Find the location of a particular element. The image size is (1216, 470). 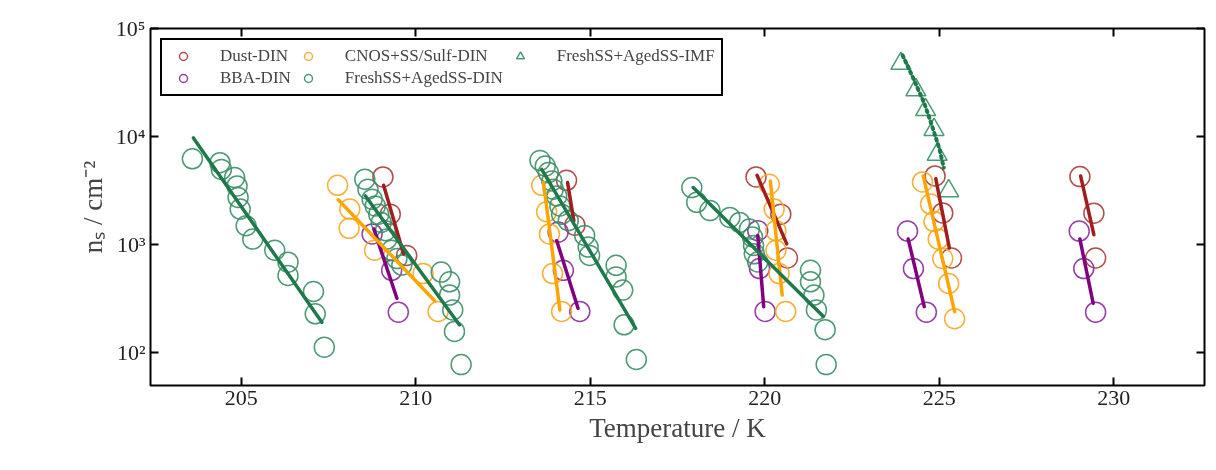

y-axis-title: nₛ / cm⁻² is located at coordinates (92, 207).